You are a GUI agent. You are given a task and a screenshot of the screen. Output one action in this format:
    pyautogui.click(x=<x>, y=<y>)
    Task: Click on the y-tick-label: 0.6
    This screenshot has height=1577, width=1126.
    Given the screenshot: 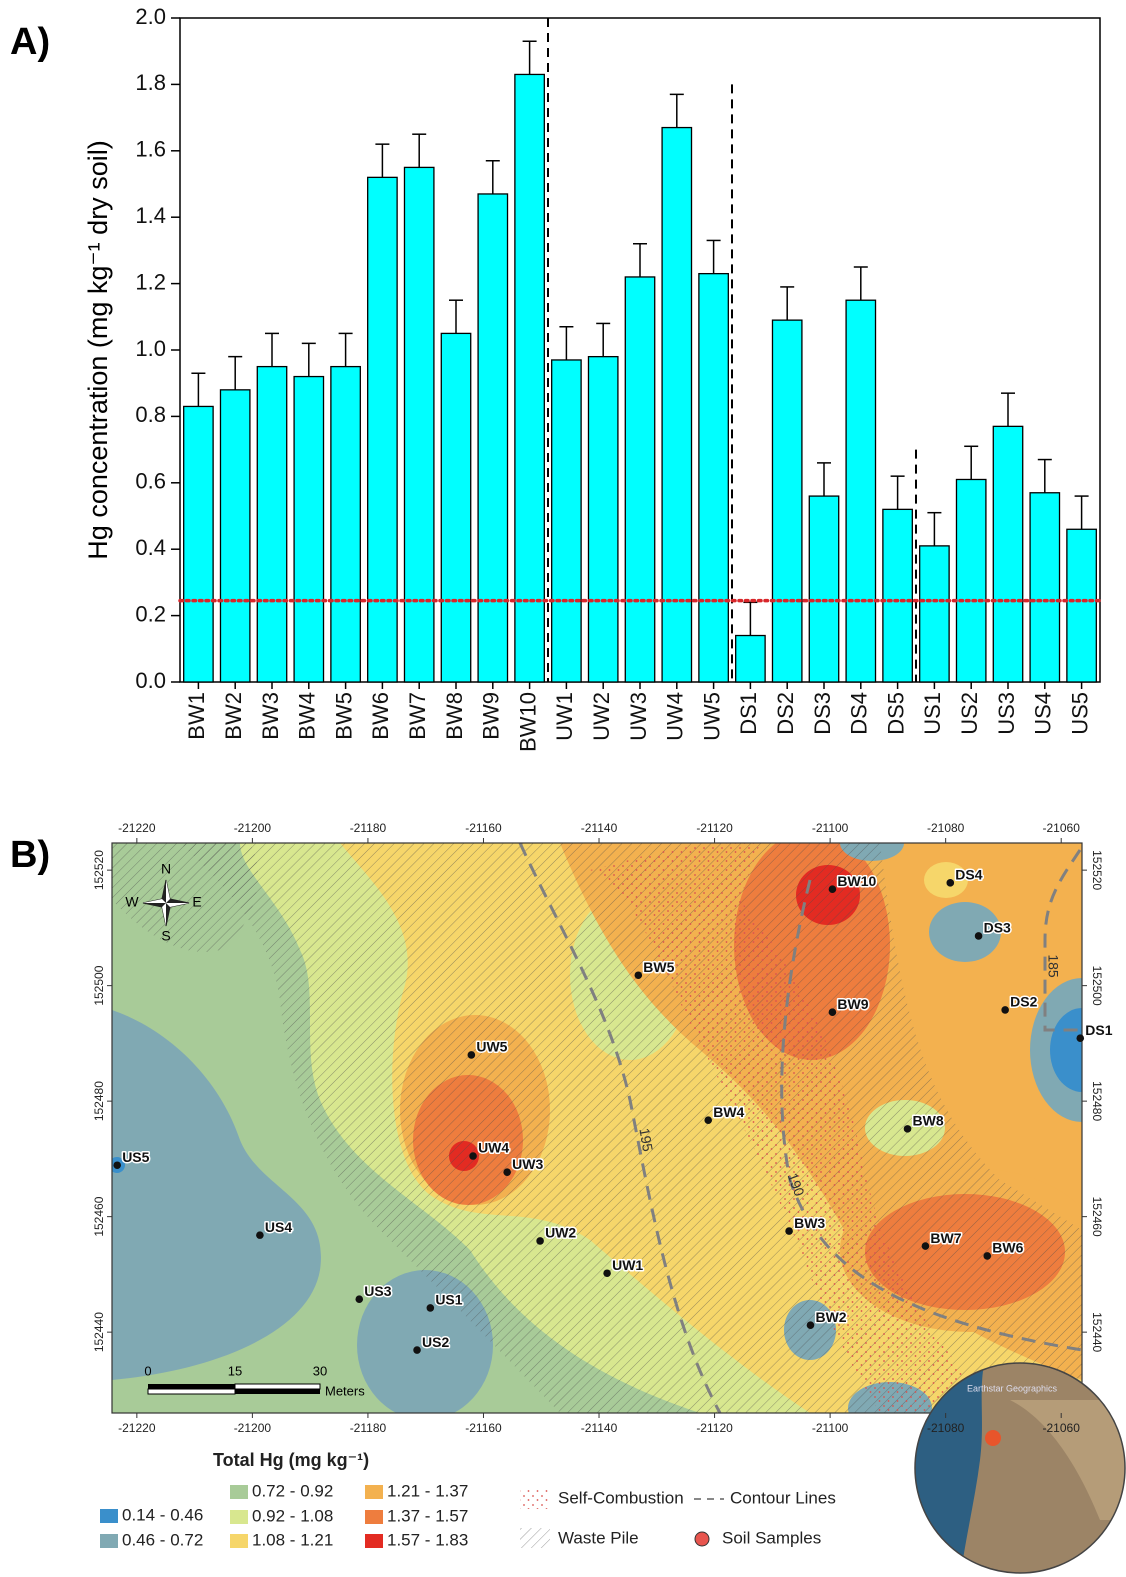 What is the action you would take?
    pyautogui.click(x=150, y=481)
    